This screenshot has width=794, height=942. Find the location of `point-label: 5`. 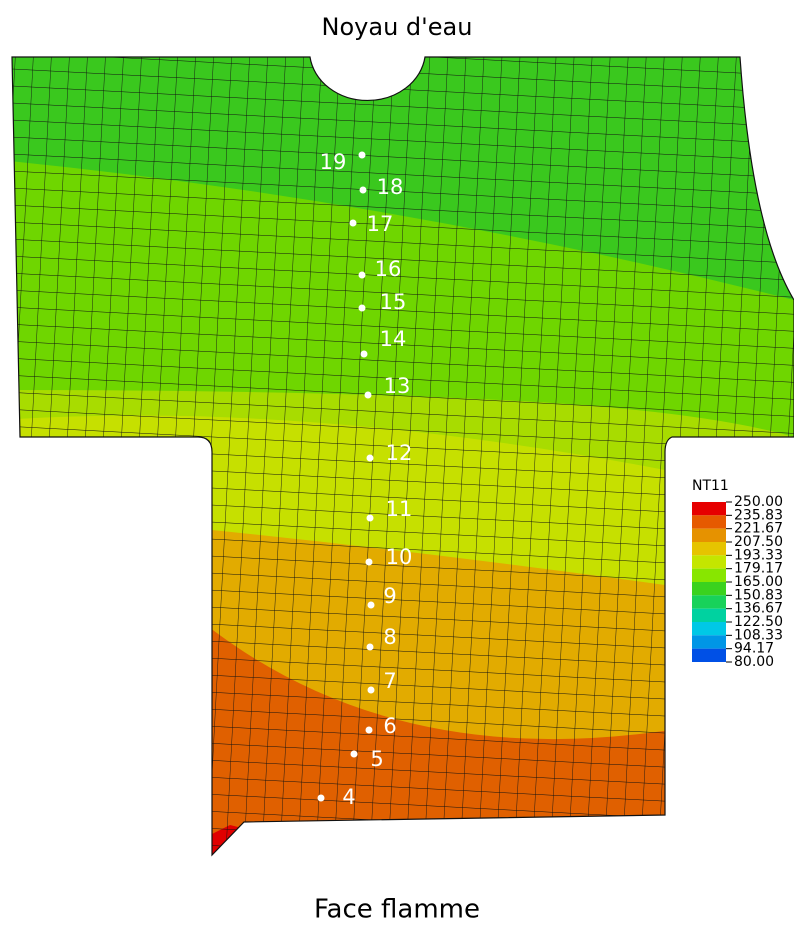

point-label: 5 is located at coordinates (376, 759).